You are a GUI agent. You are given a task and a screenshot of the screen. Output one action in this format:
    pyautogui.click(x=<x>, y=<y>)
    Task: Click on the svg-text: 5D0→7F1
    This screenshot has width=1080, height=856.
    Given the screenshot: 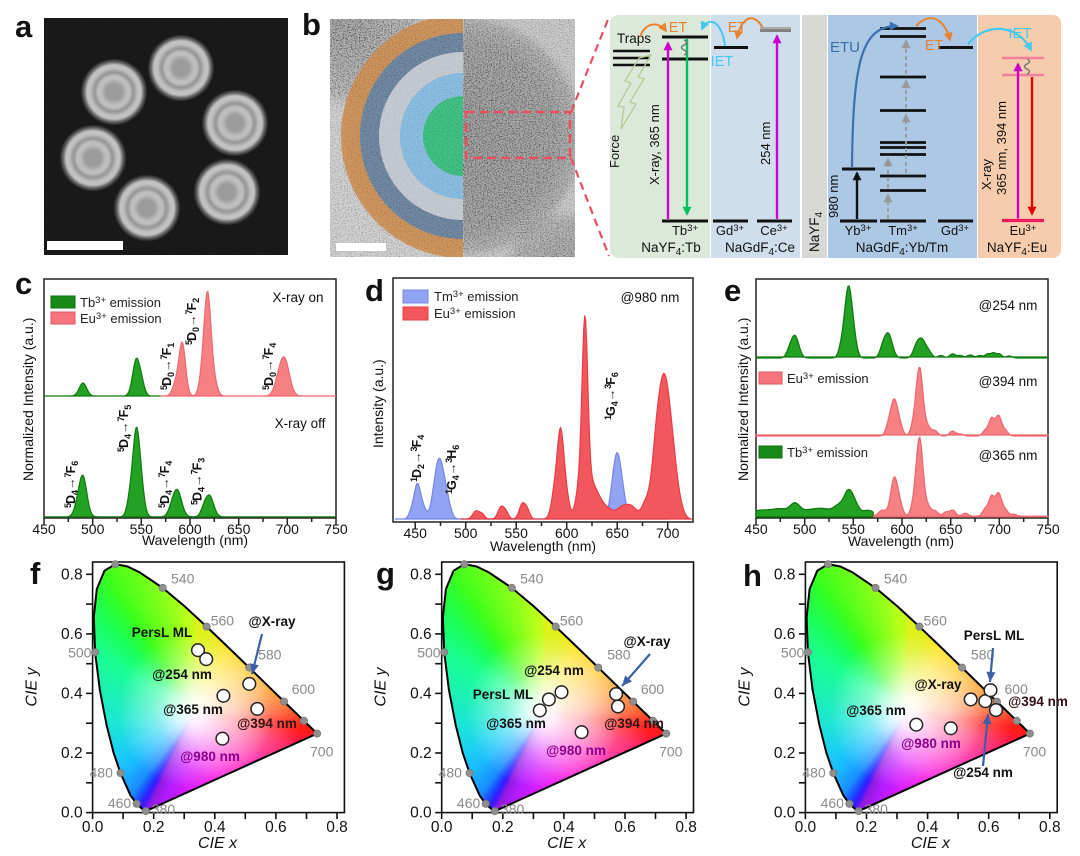 What is the action you would take?
    pyautogui.click(x=167, y=366)
    